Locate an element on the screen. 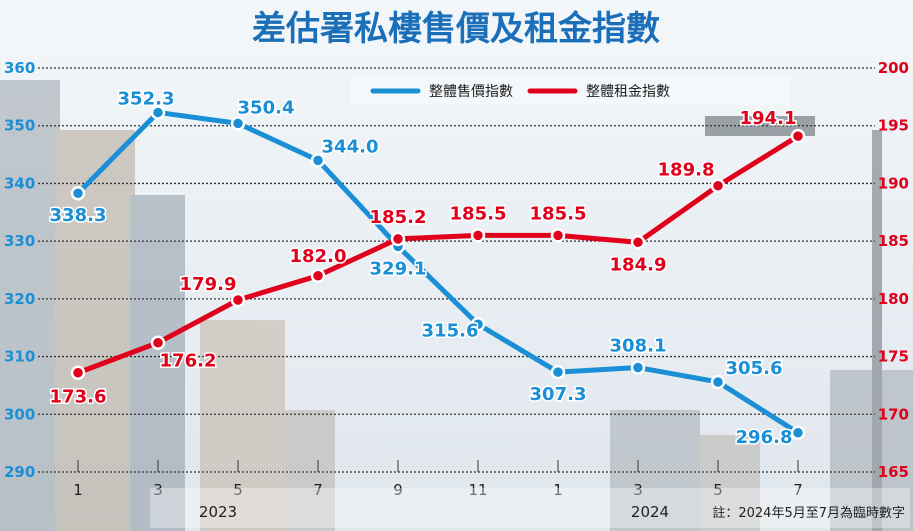  data-label: 308.1 is located at coordinates (638, 346).